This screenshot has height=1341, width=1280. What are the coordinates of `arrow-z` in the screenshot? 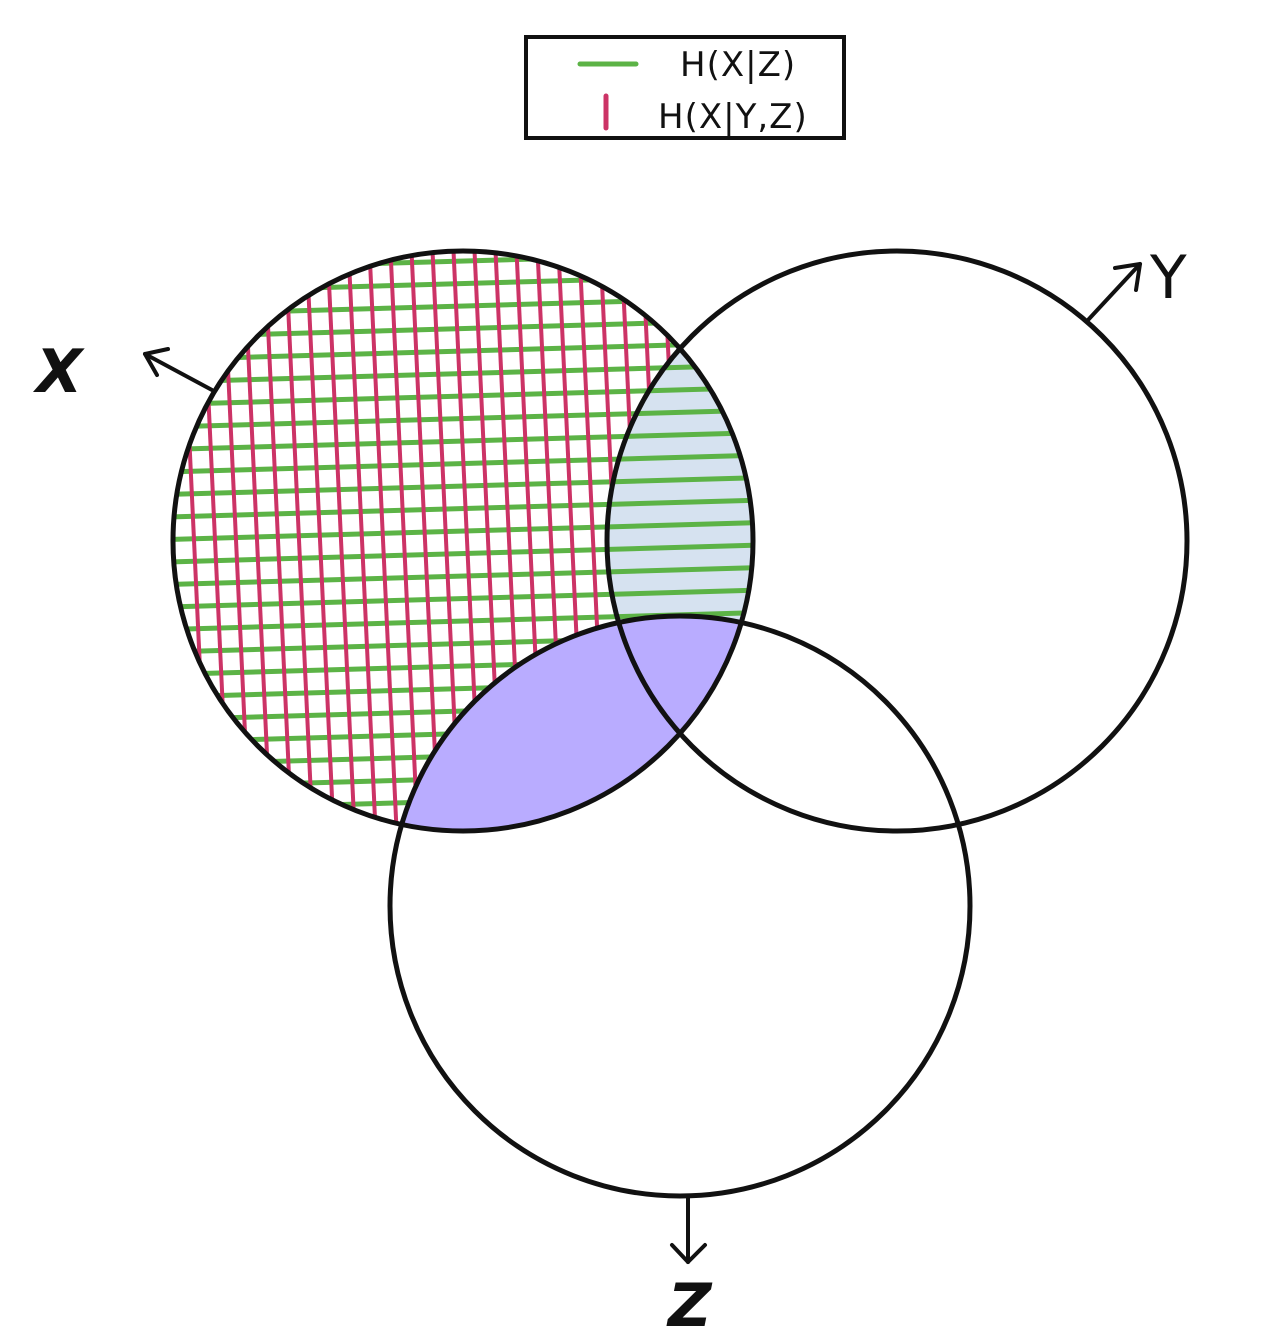 It's located at (688, 1229).